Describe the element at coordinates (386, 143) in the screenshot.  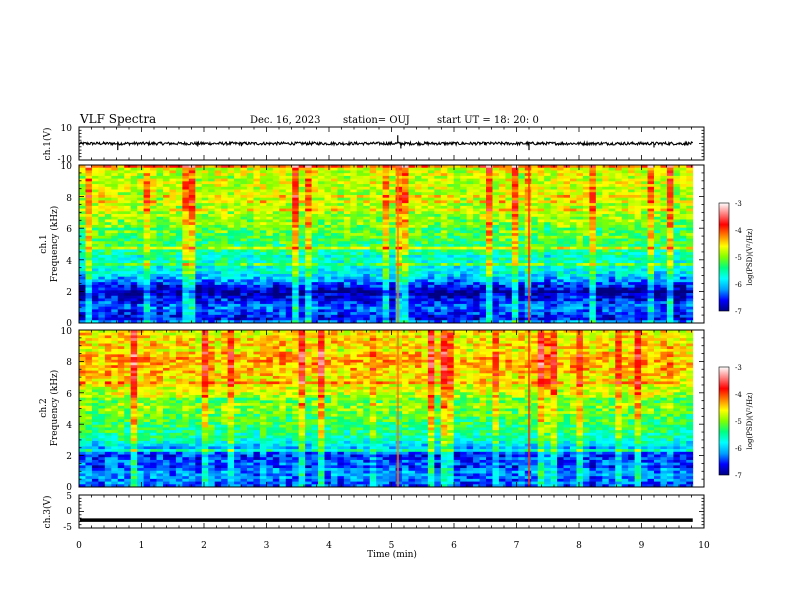
I see `ch1-waveform-noise-line` at that location.